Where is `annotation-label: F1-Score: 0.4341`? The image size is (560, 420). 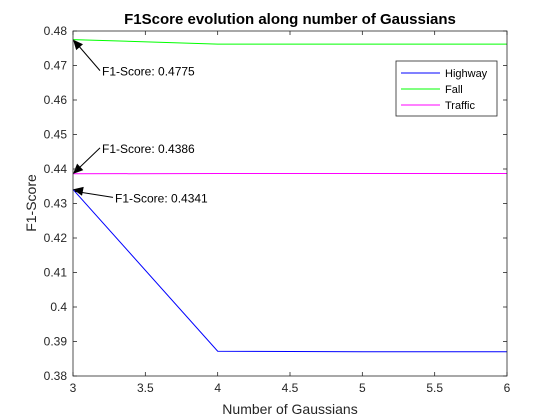
annotation-label: F1-Score: 0.4341 is located at coordinates (161, 198).